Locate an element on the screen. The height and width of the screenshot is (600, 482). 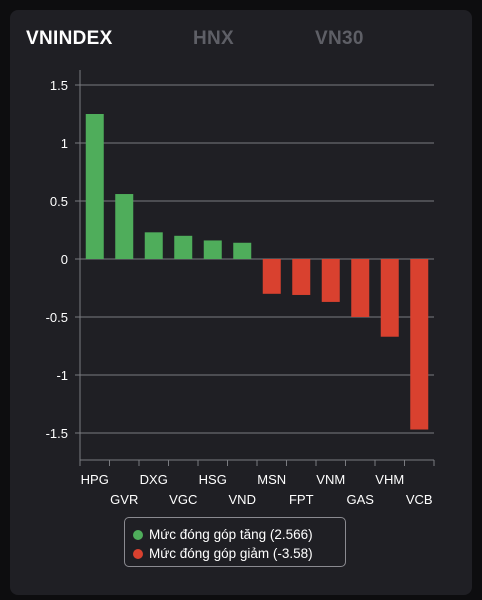
bar-gas is located at coordinates (360, 288).